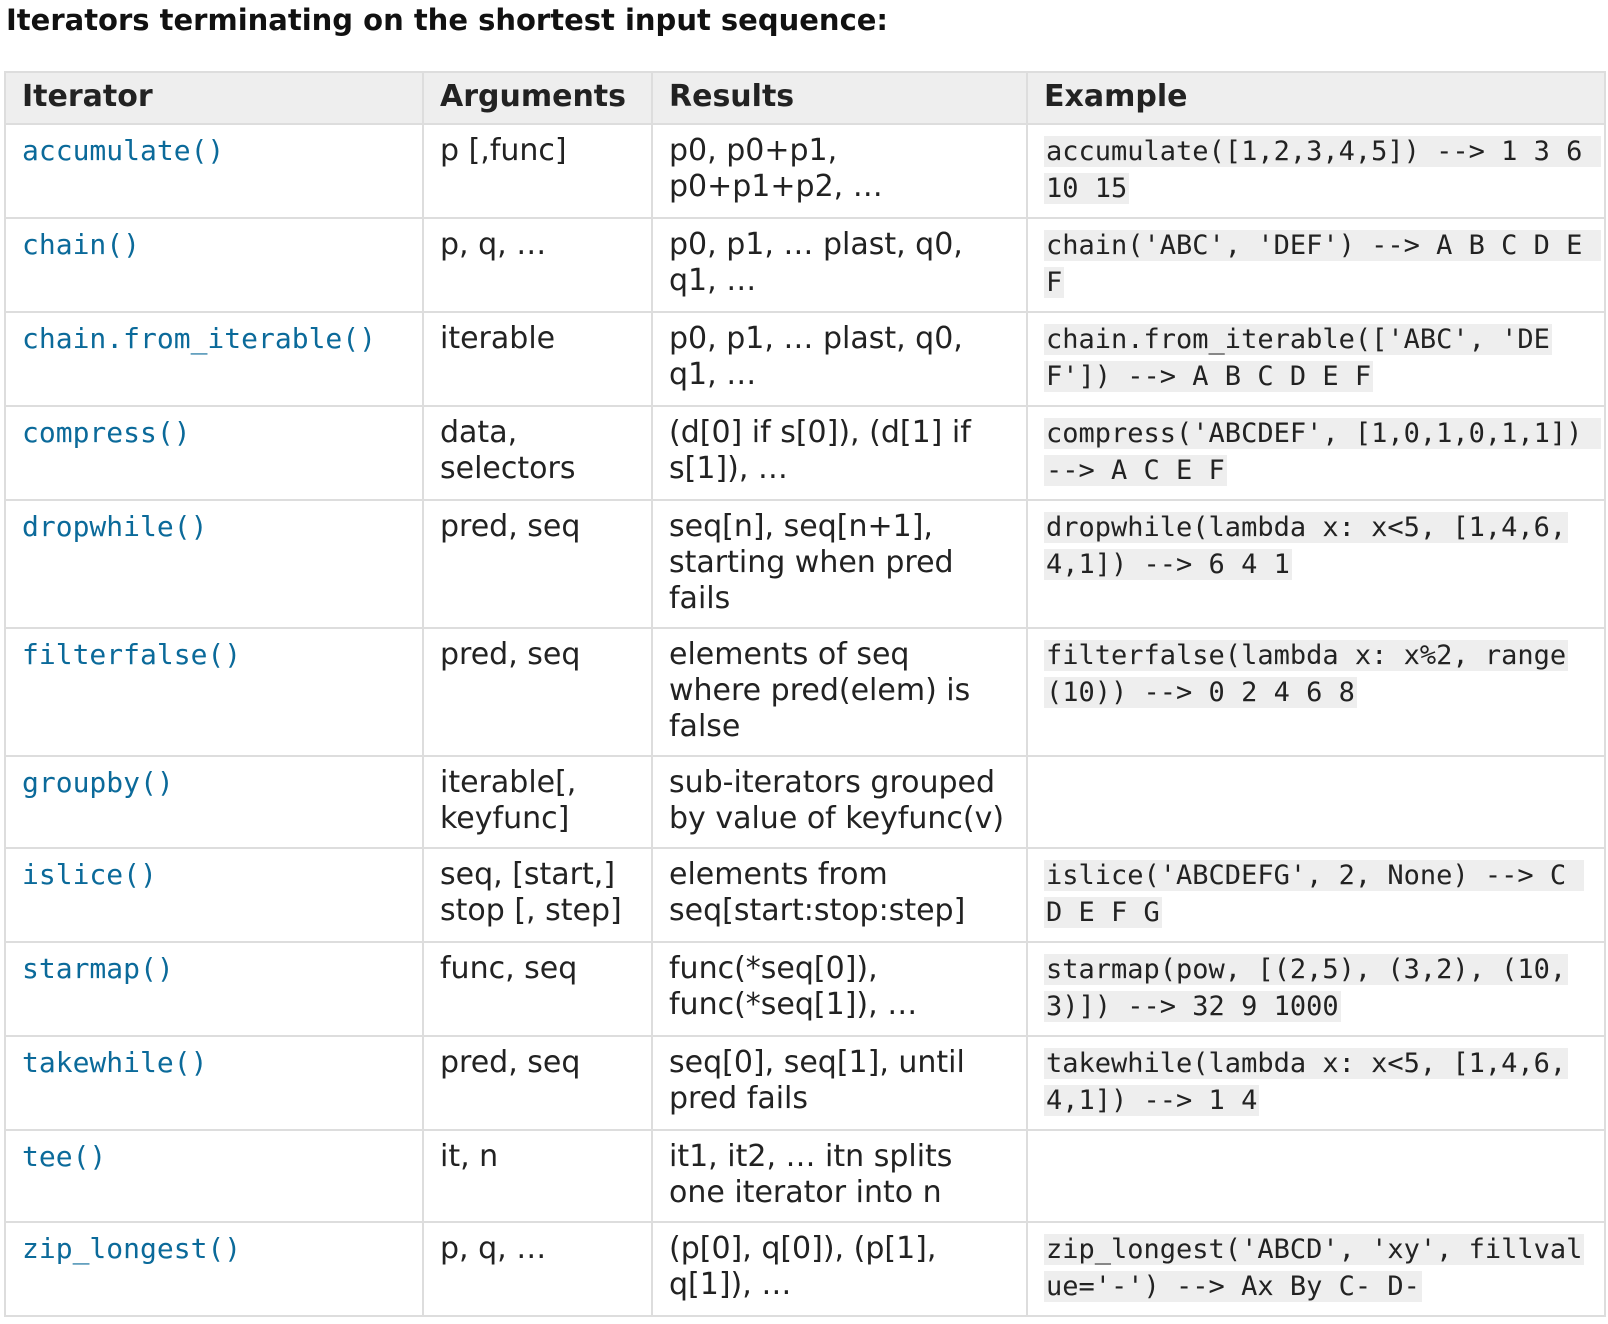 This screenshot has height=1324, width=1608. Describe the element at coordinates (214, 692) in the screenshot. I see `iterator-cell: filterfalse()` at that location.